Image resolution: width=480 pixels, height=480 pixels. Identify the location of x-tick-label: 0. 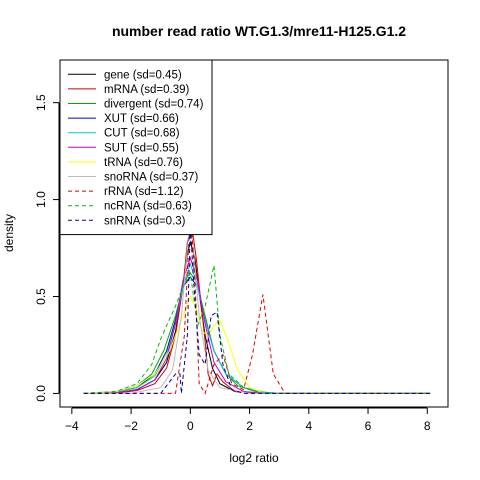
(190, 426).